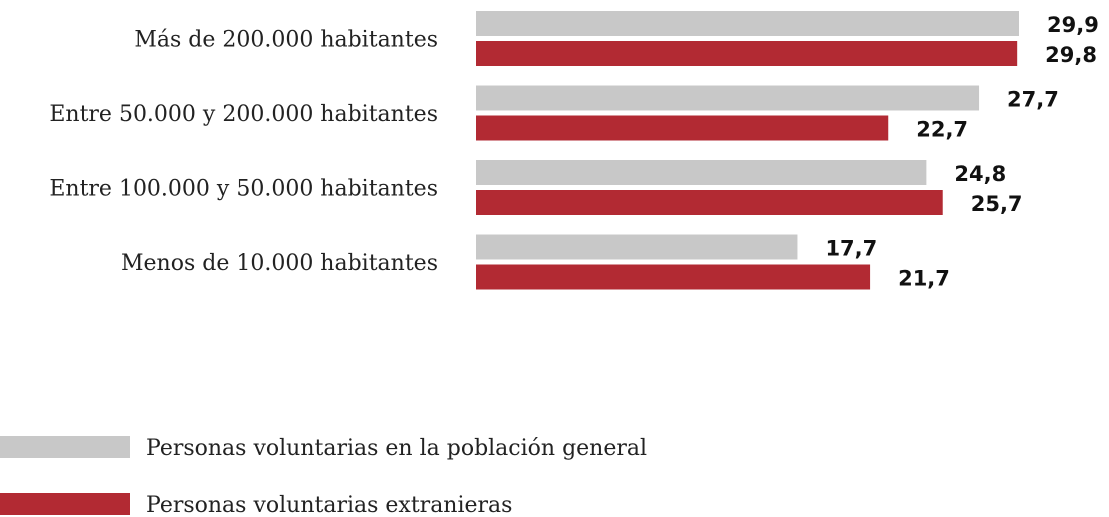 The width and height of the screenshot is (1109, 517). I want to click on value-label: 22,7, so click(942, 130).